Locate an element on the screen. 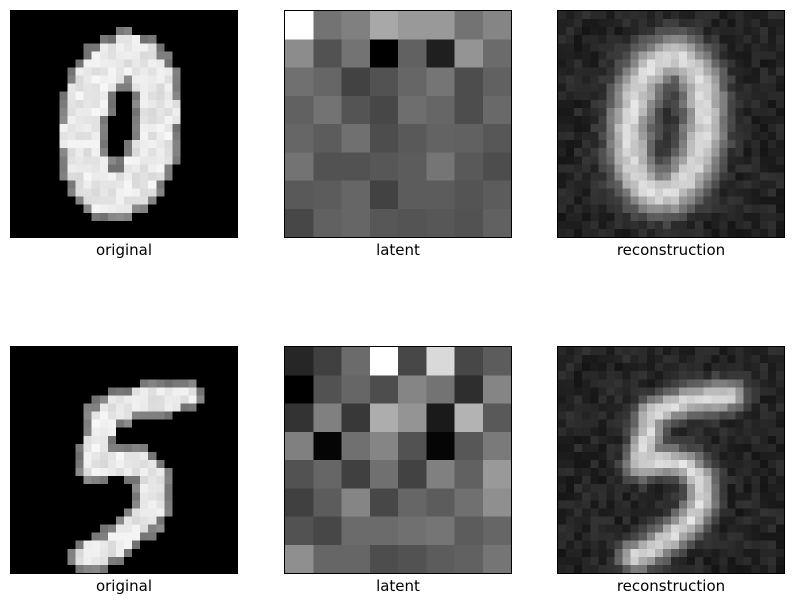 This screenshot has width=794, height=604. caption-latent-1: latent is located at coordinates (398, 586).